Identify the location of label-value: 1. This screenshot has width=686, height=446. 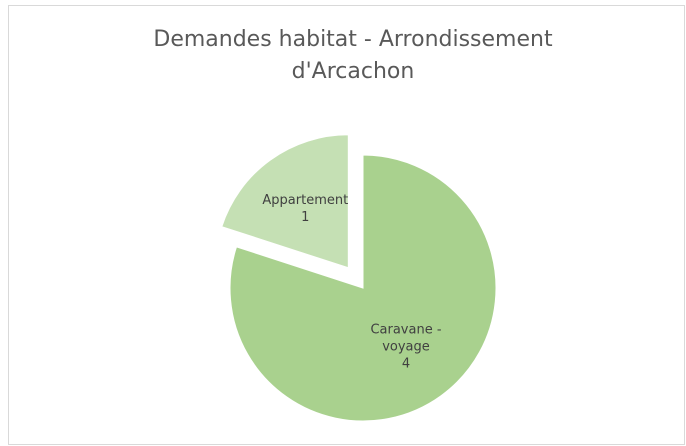
(305, 217).